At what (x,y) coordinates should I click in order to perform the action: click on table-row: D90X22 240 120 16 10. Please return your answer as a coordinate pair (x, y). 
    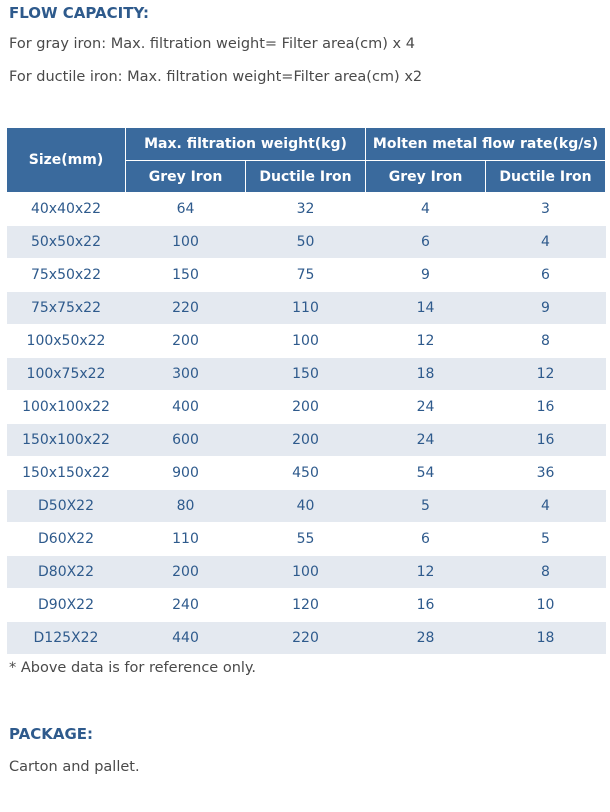
    Looking at the image, I should click on (306, 605).